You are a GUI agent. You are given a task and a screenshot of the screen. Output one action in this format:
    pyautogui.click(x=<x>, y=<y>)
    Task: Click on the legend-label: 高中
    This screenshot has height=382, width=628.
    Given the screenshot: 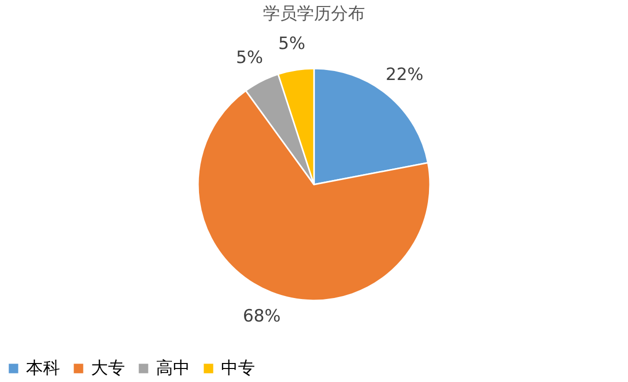 What is the action you would take?
    pyautogui.click(x=173, y=368)
    